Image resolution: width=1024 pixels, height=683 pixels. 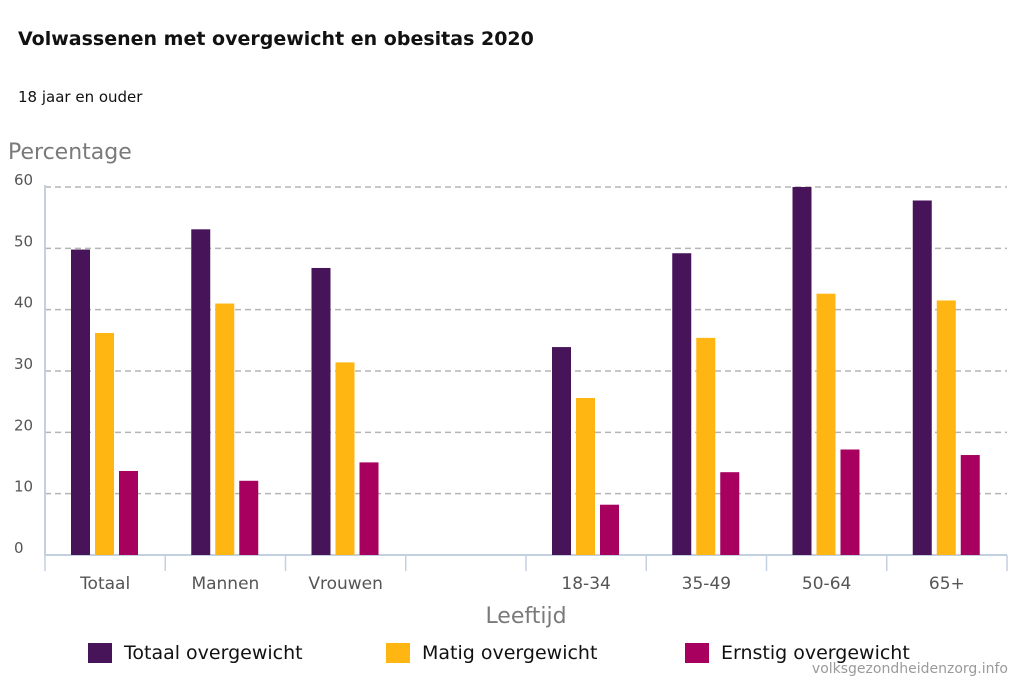 I want to click on x-tick-label: 18-34, so click(x=585, y=584).